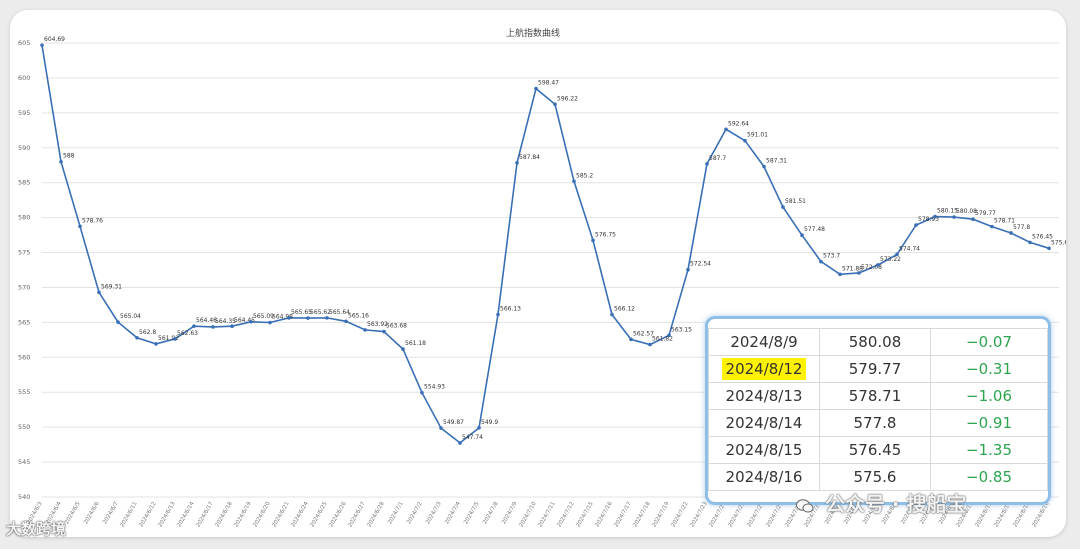 This screenshot has height=549, width=1080. Describe the element at coordinates (376, 515) in the screenshot. I see `x-tick-label: 2024/6/28` at that location.